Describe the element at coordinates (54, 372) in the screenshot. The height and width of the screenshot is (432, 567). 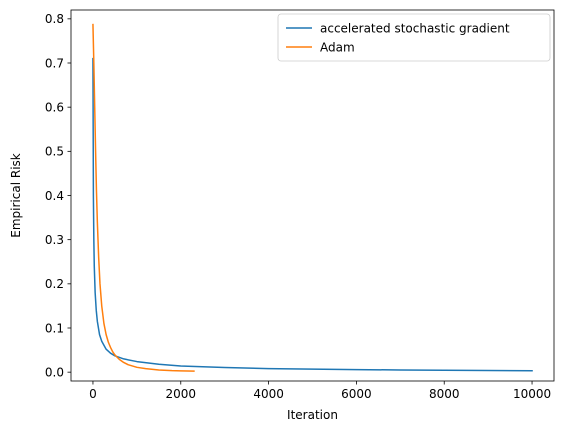
I see `y-tick-label: 0.0` at that location.